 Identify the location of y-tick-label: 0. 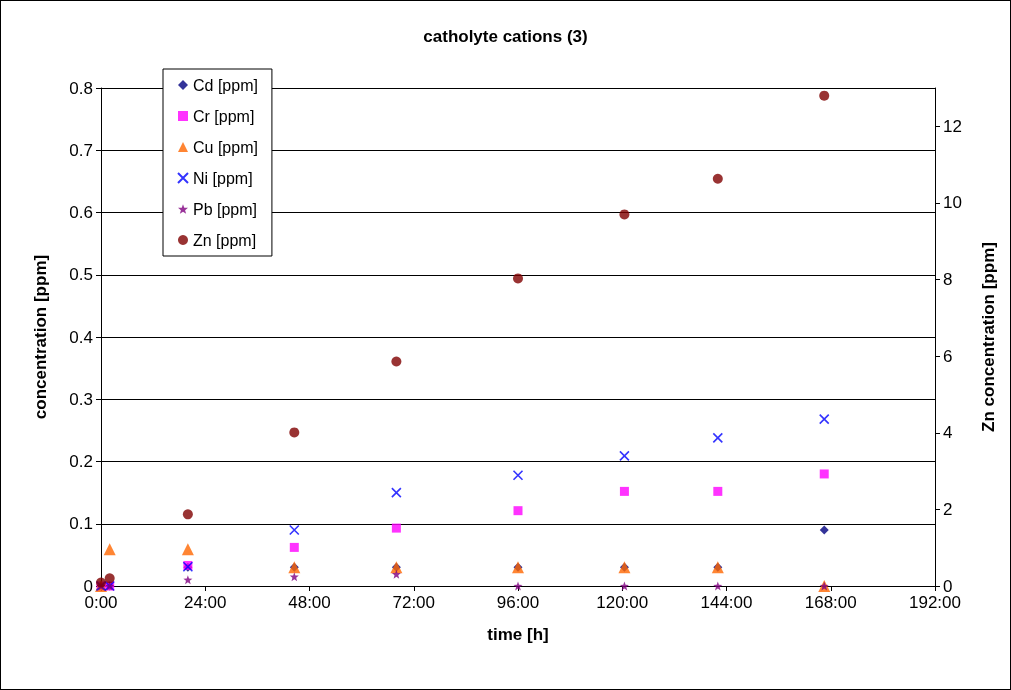
(88, 586).